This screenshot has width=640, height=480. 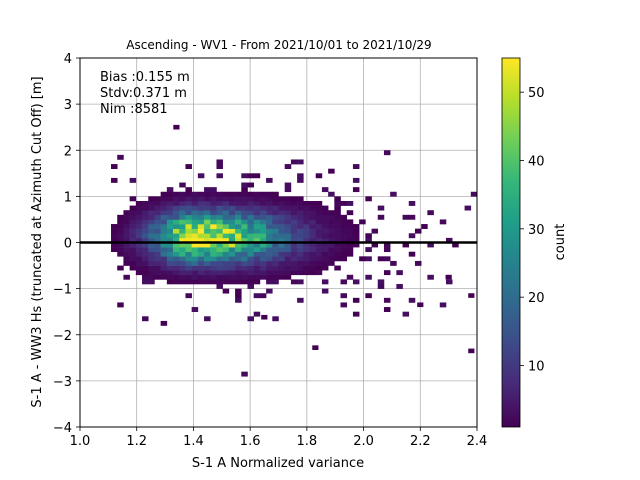 I want to click on y-axis: 4 3 2 1 0 −1 −2 −3 −4, so click(x=66, y=244).